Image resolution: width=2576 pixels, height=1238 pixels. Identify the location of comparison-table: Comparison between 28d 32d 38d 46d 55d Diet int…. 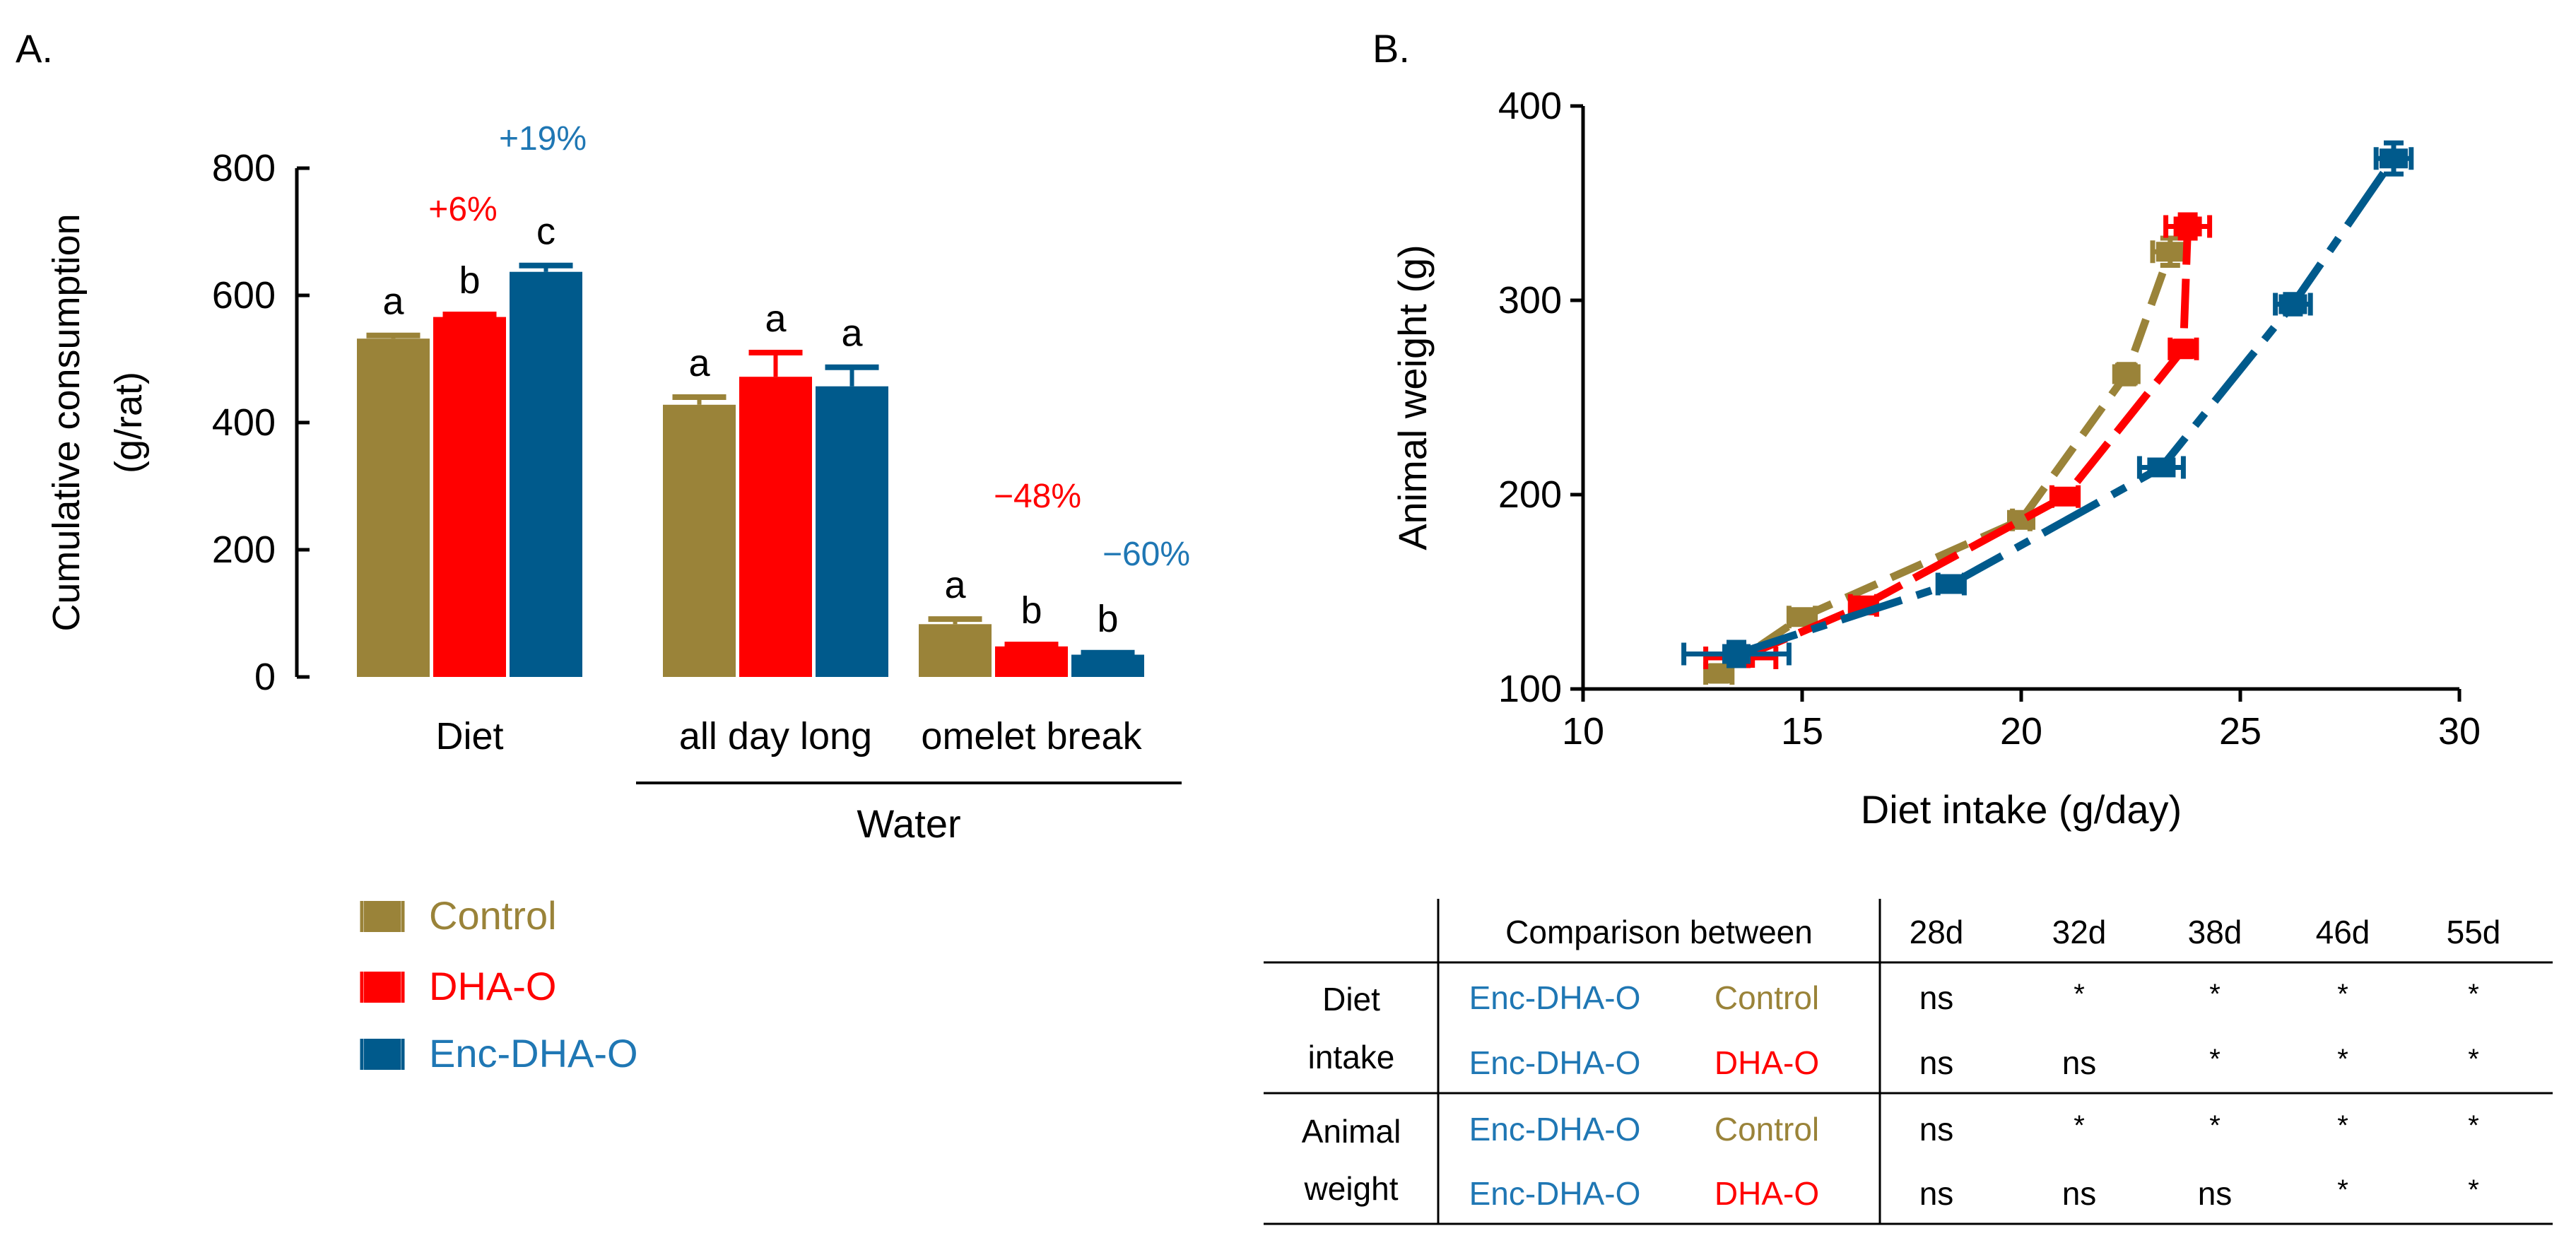
(1908, 1062).